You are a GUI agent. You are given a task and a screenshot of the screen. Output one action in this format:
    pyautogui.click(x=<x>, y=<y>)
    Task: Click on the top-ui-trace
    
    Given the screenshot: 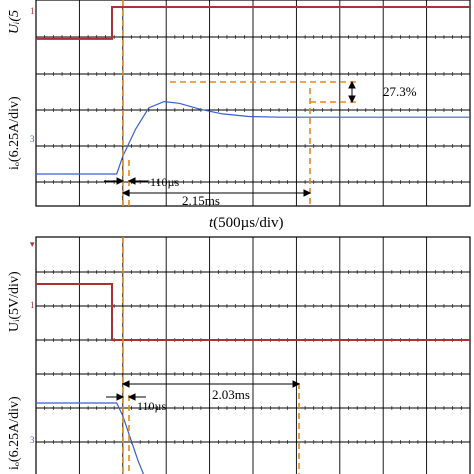 What is the action you would take?
    pyautogui.click(x=253, y=23)
    